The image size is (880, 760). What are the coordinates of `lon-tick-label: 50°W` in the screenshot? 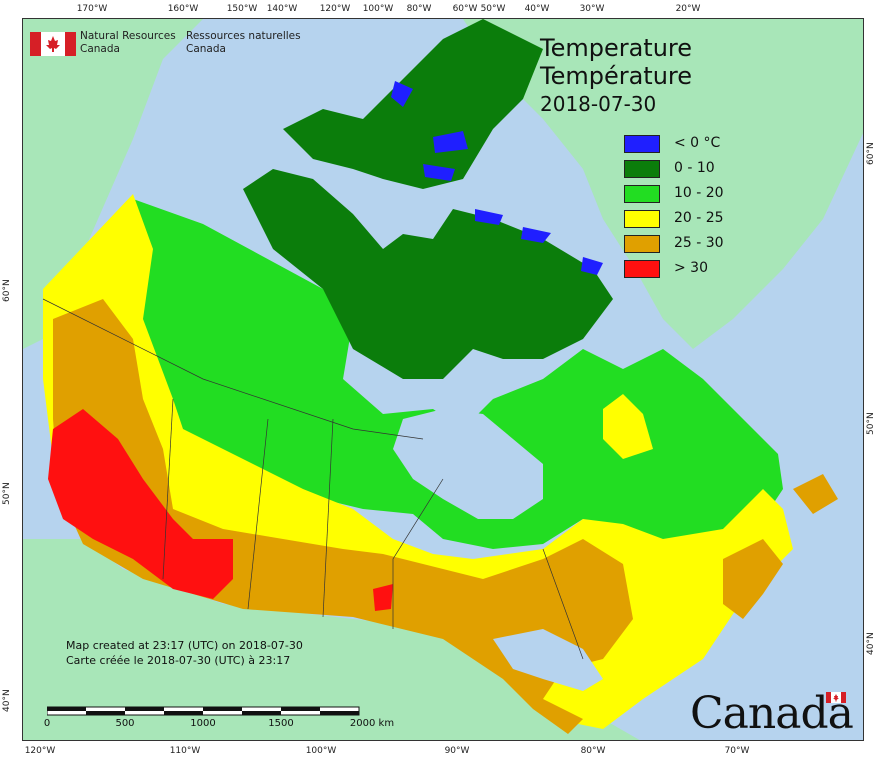 It's located at (493, 9).